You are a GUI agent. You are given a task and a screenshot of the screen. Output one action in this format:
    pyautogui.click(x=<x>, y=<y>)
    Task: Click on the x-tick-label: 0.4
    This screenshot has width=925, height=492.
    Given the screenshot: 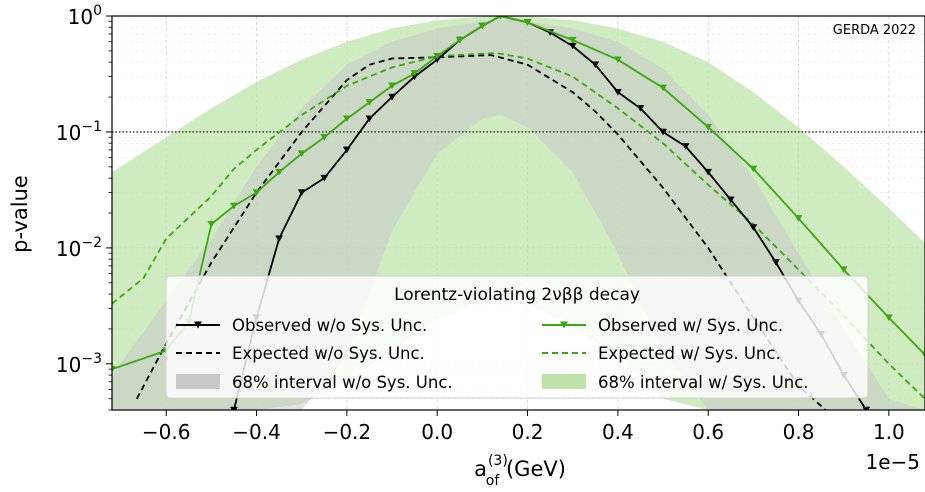 What is the action you would take?
    pyautogui.click(x=618, y=432)
    